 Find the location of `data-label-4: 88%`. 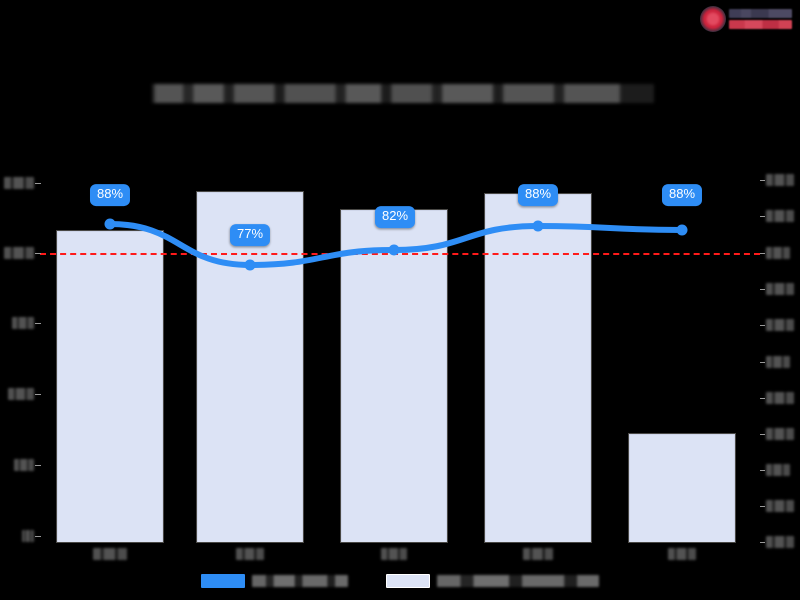

data-label-4: 88% is located at coordinates (538, 195).